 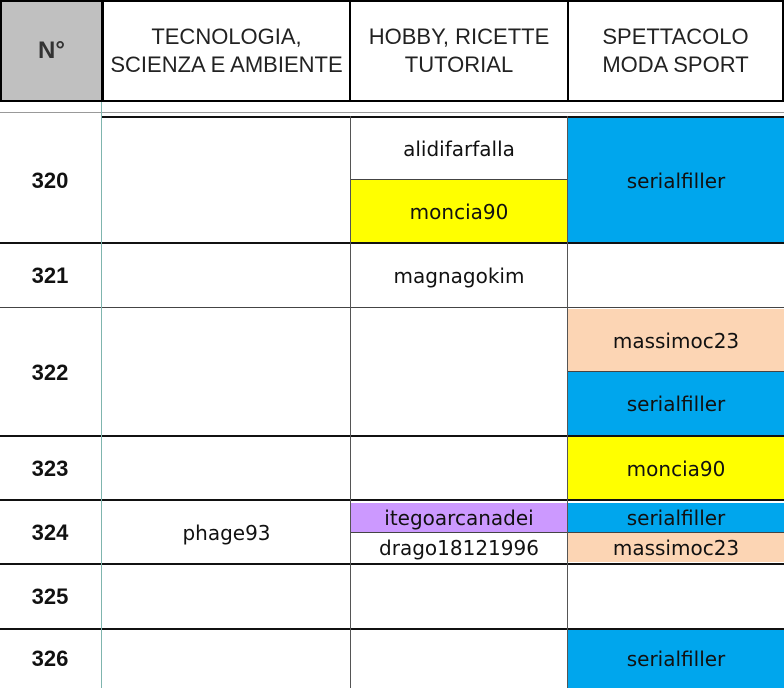 I want to click on row-number-326: 326, so click(x=50, y=659).